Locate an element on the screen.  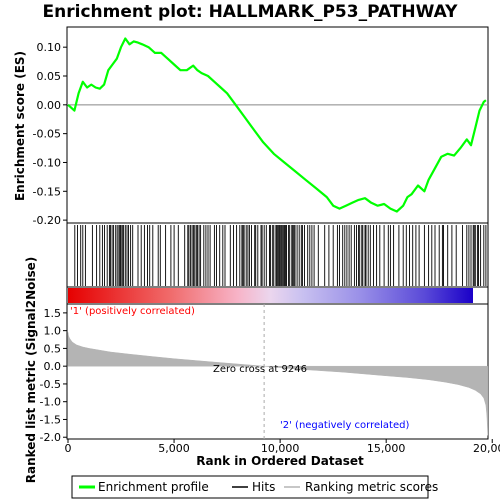
negative-correlation-label: '2' (negatively correlated) is located at coordinates (344, 425).